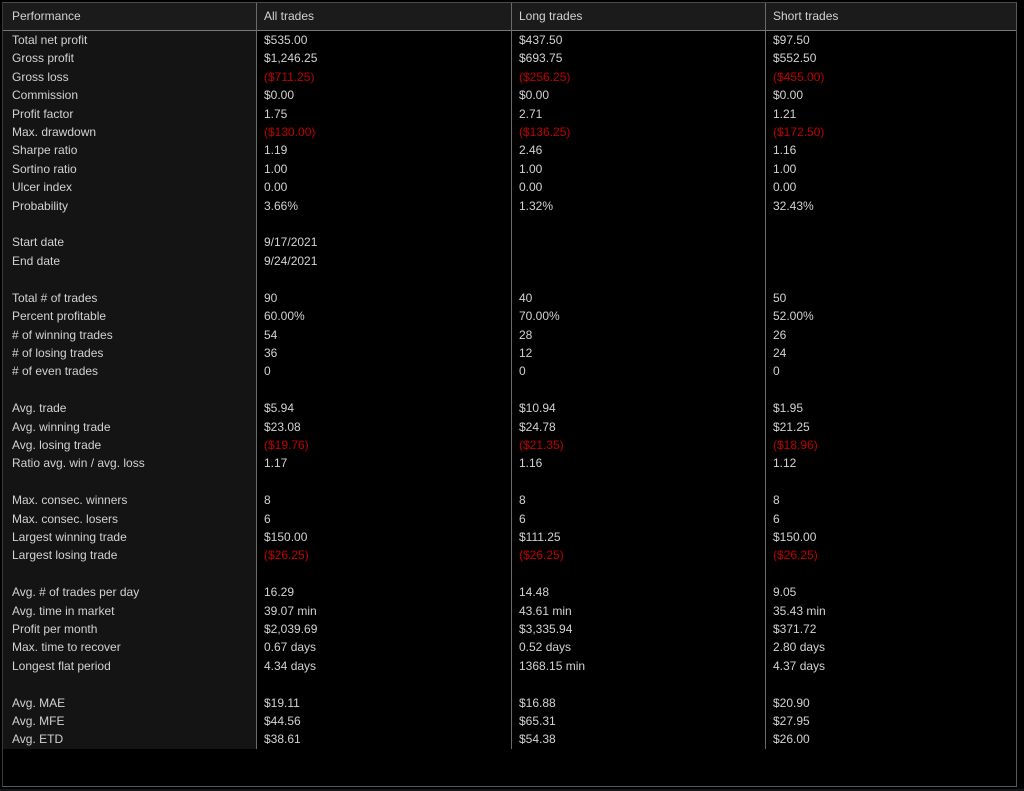 Image resolution: width=1024 pixels, height=791 pixels. What do you see at coordinates (638, 334) in the screenshot?
I see `value-long-trades: 28` at bounding box center [638, 334].